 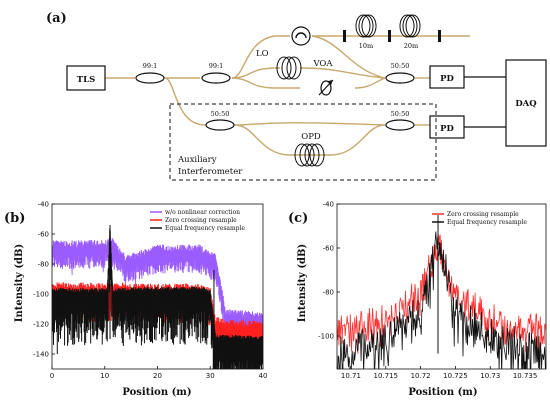 What do you see at coordinates (421, 376) in the screenshot?
I see `x-tick-label: 10.72` at bounding box center [421, 376].